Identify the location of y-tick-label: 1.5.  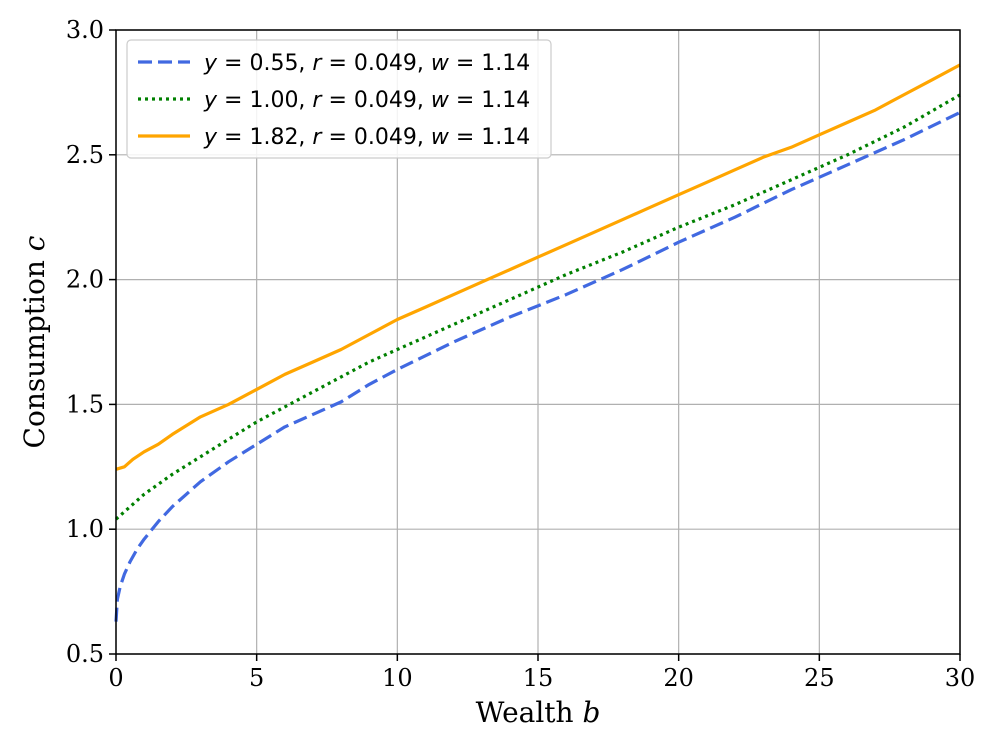
(85, 404).